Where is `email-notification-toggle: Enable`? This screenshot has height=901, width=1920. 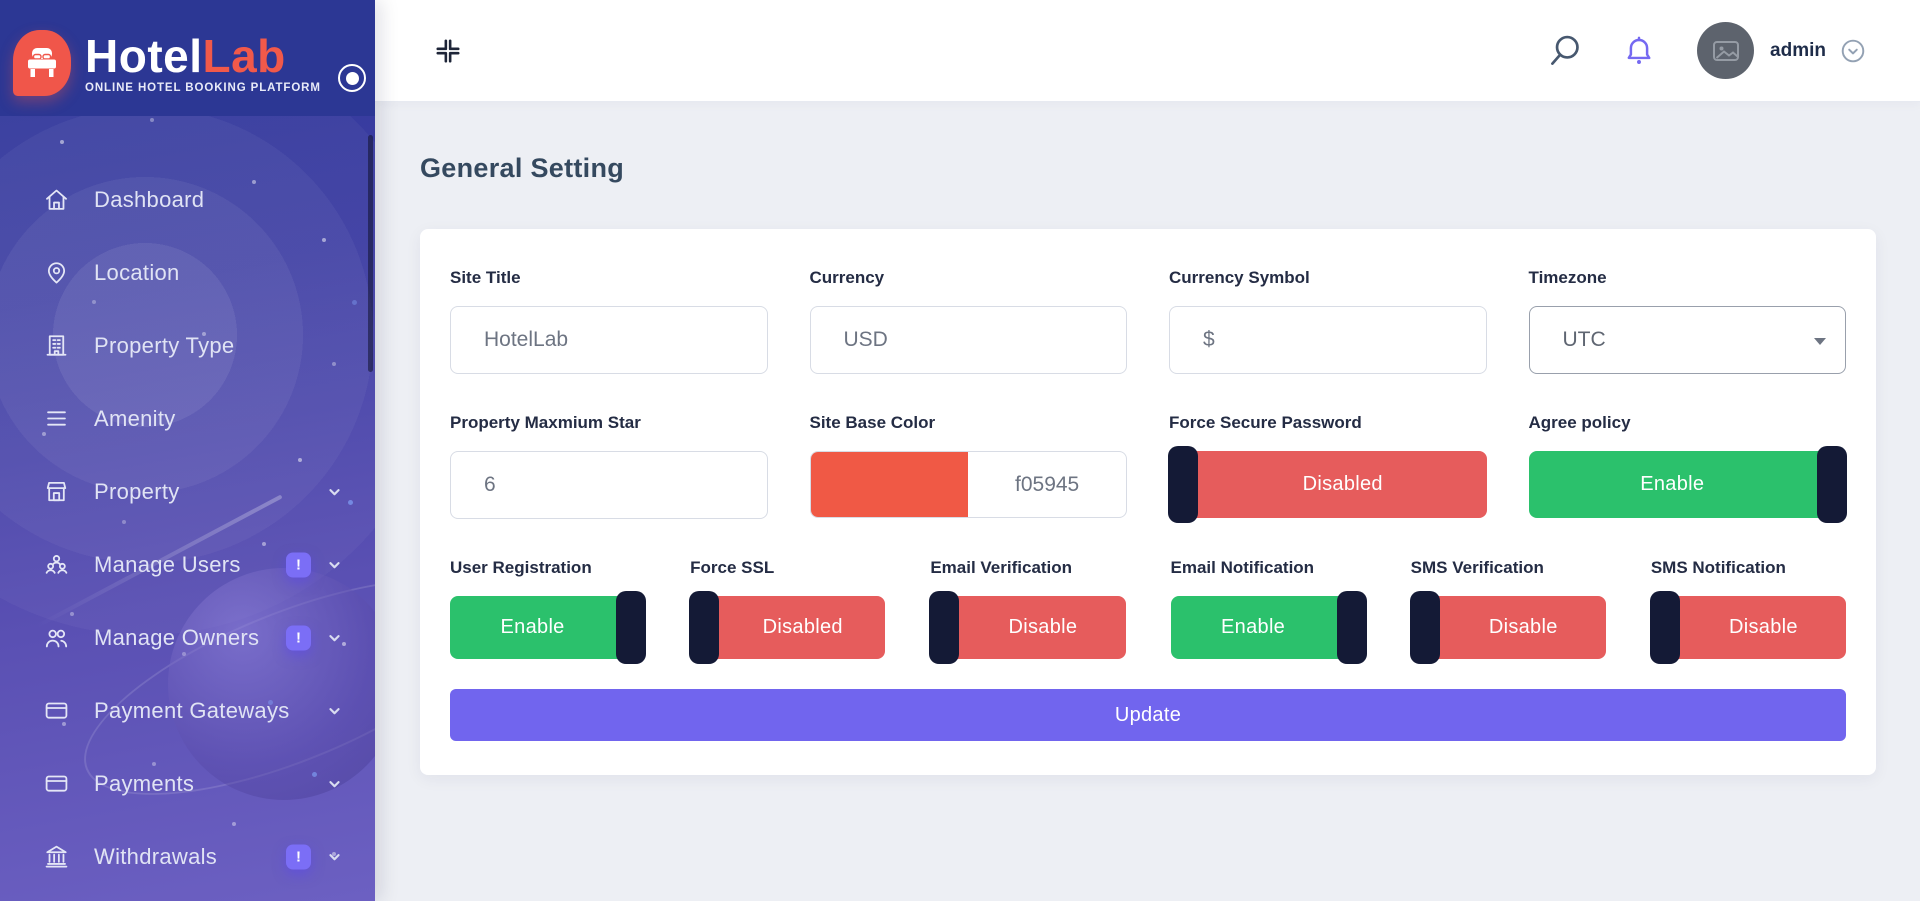
email-notification-toggle: Enable is located at coordinates (1268, 627).